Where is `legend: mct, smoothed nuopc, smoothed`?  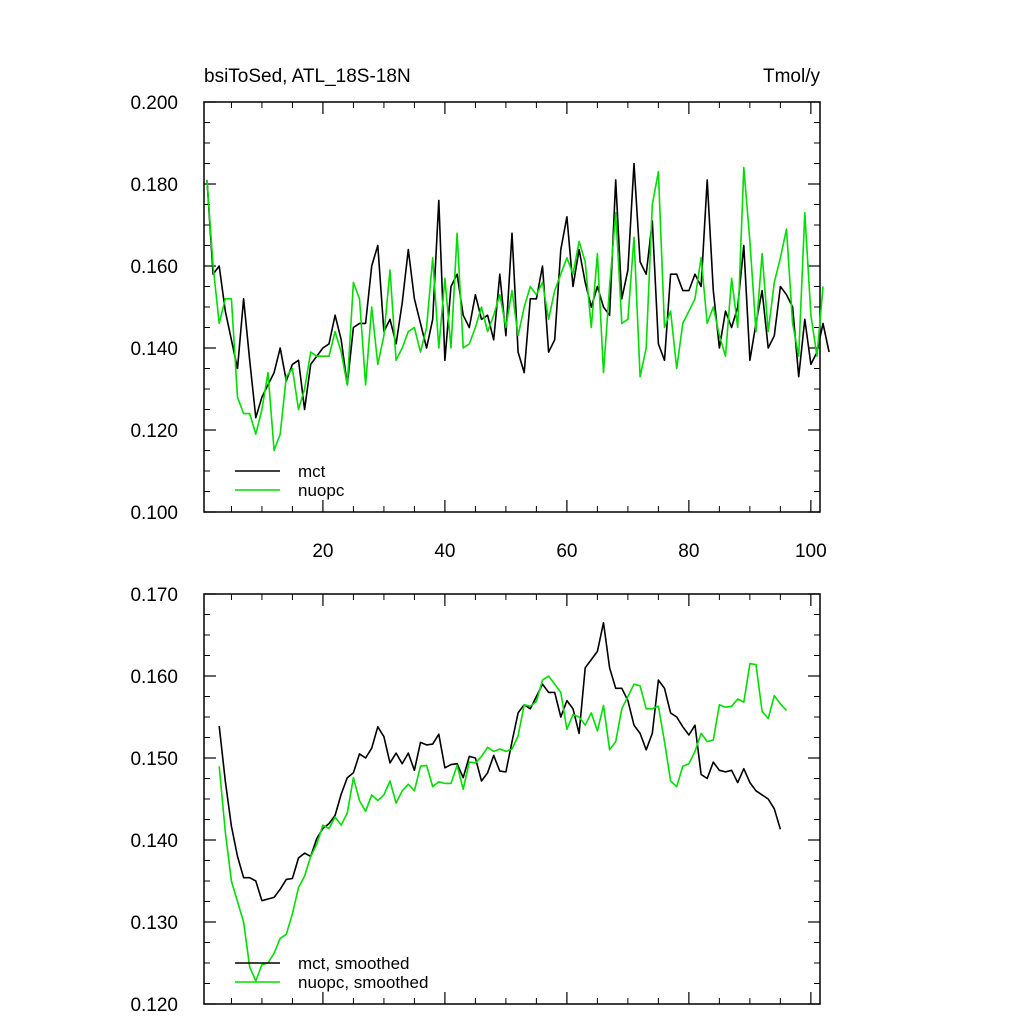 legend: mct, smoothed nuopc, smoothed is located at coordinates (331, 973).